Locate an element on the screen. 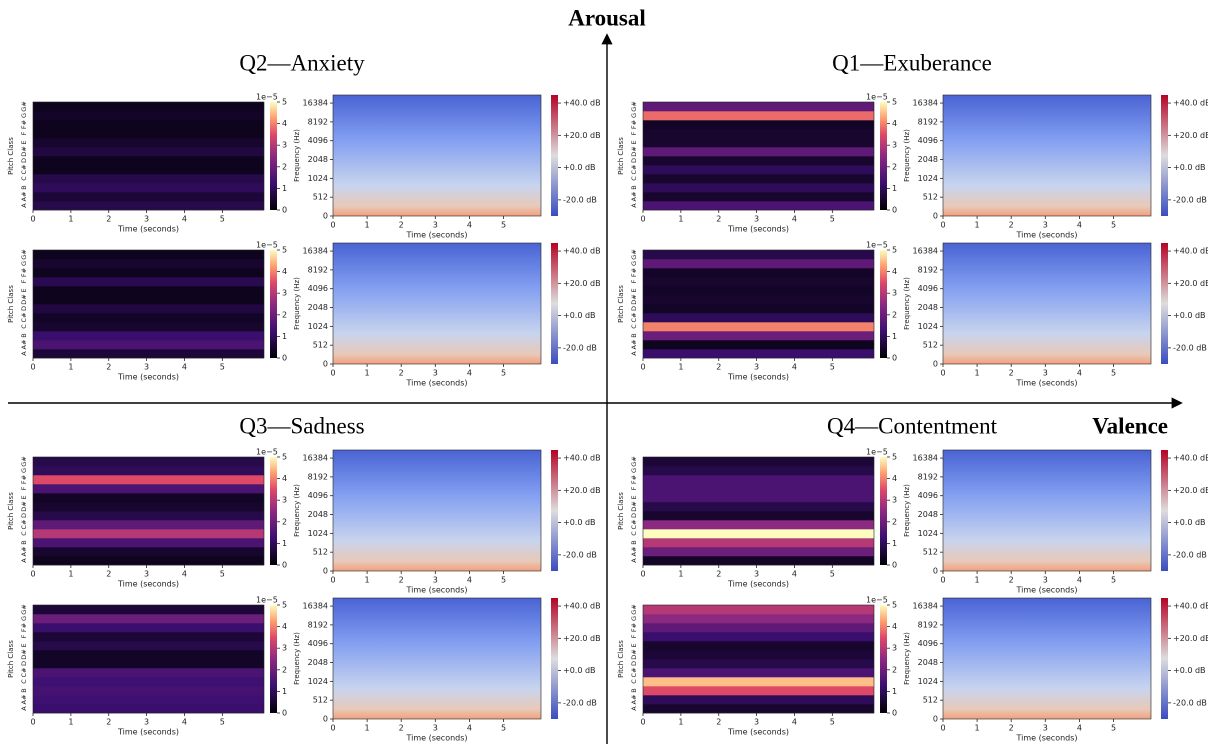  y-tick-label: 0 is located at coordinates (935, 719).